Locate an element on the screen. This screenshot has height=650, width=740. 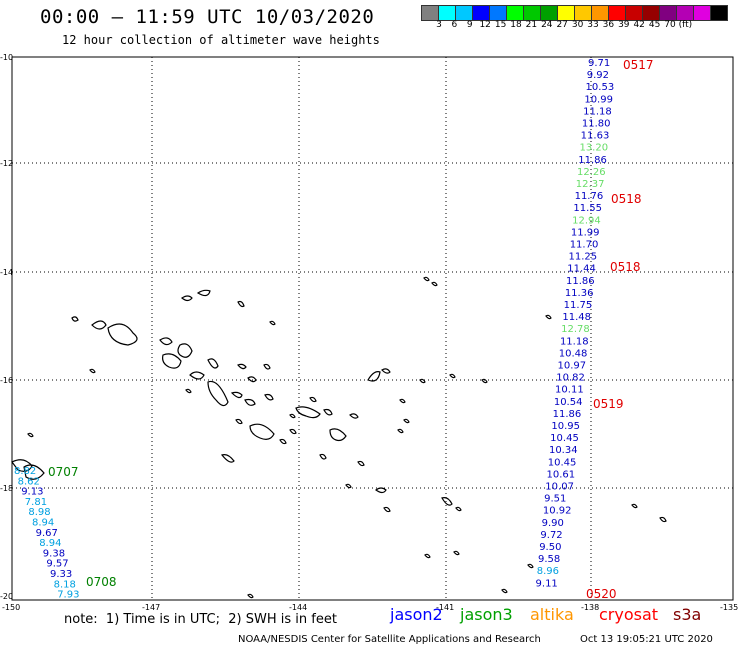
satellite-legend-entry: s3a is located at coordinates (687, 614).